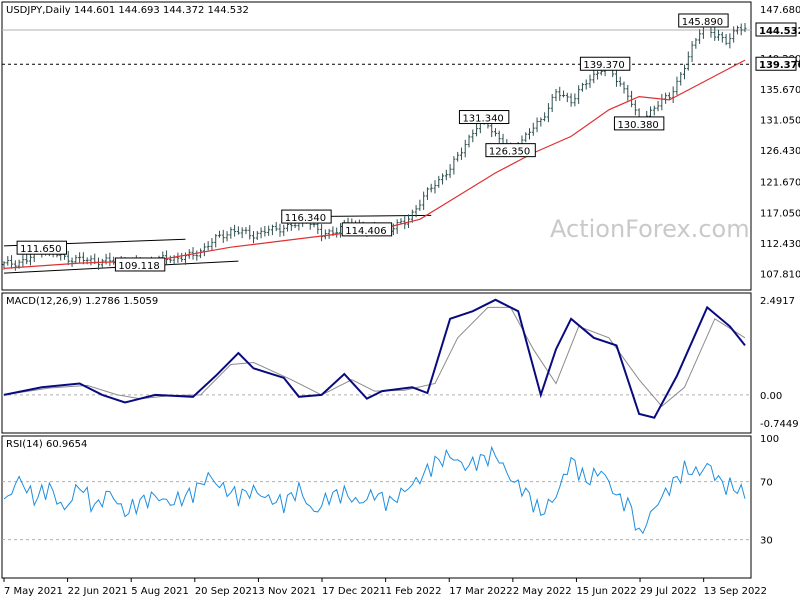  What do you see at coordinates (780, 90) in the screenshot?
I see `price-axis-label: 135.670` at bounding box center [780, 90].